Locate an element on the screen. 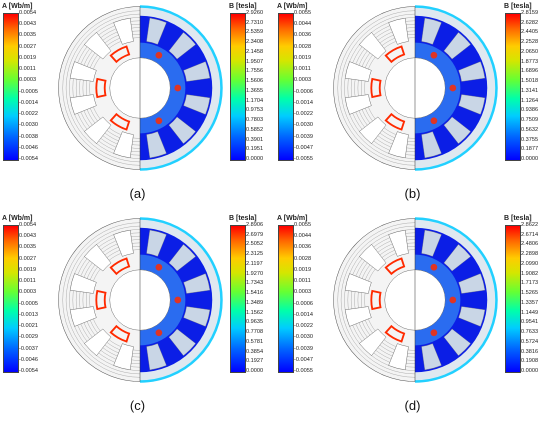 This screenshot has width=550, height=423. colorbar-tick-label: -0.0029 is located at coordinates (28, 337).